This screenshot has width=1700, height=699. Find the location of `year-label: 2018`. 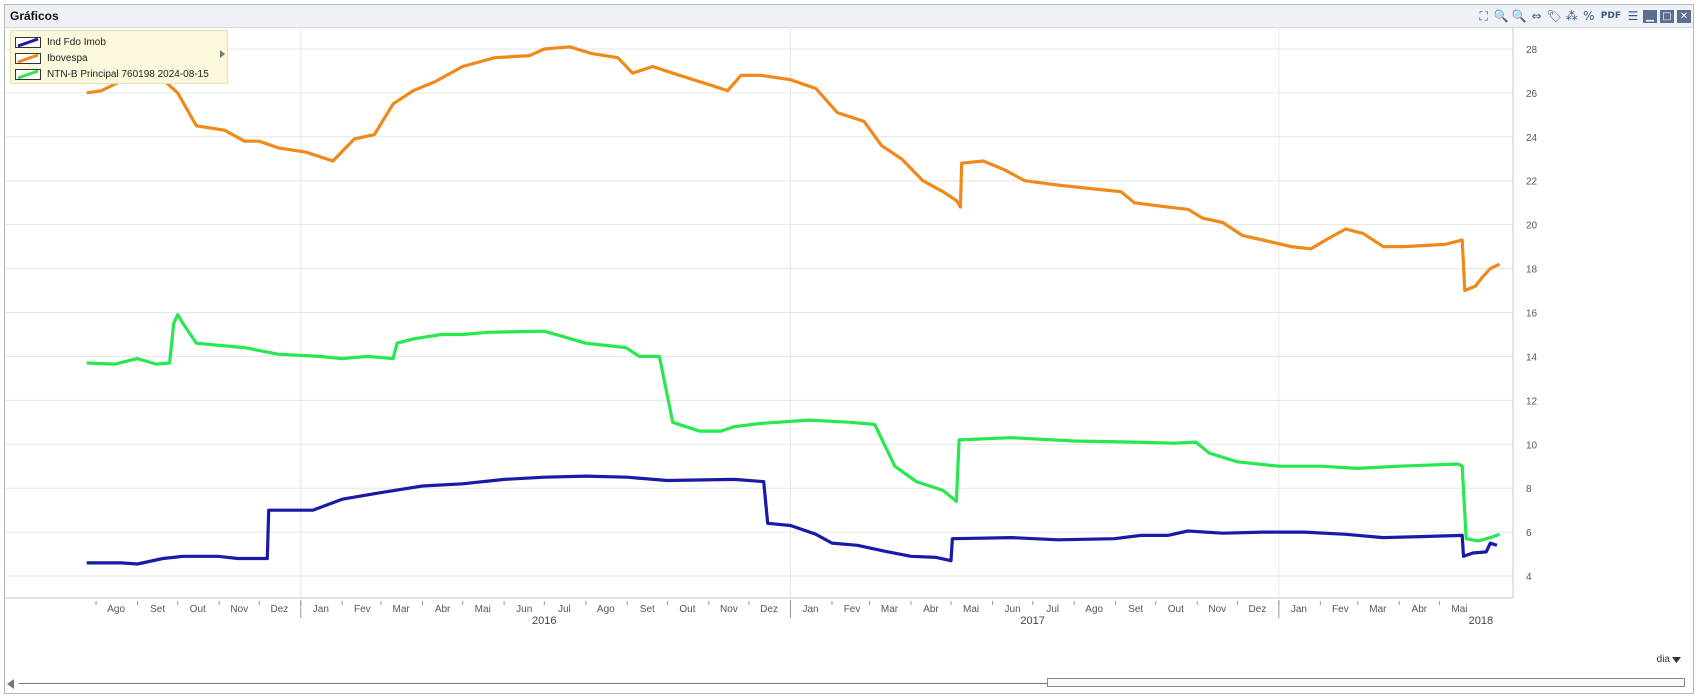

year-label: 2018 is located at coordinates (1481, 621).